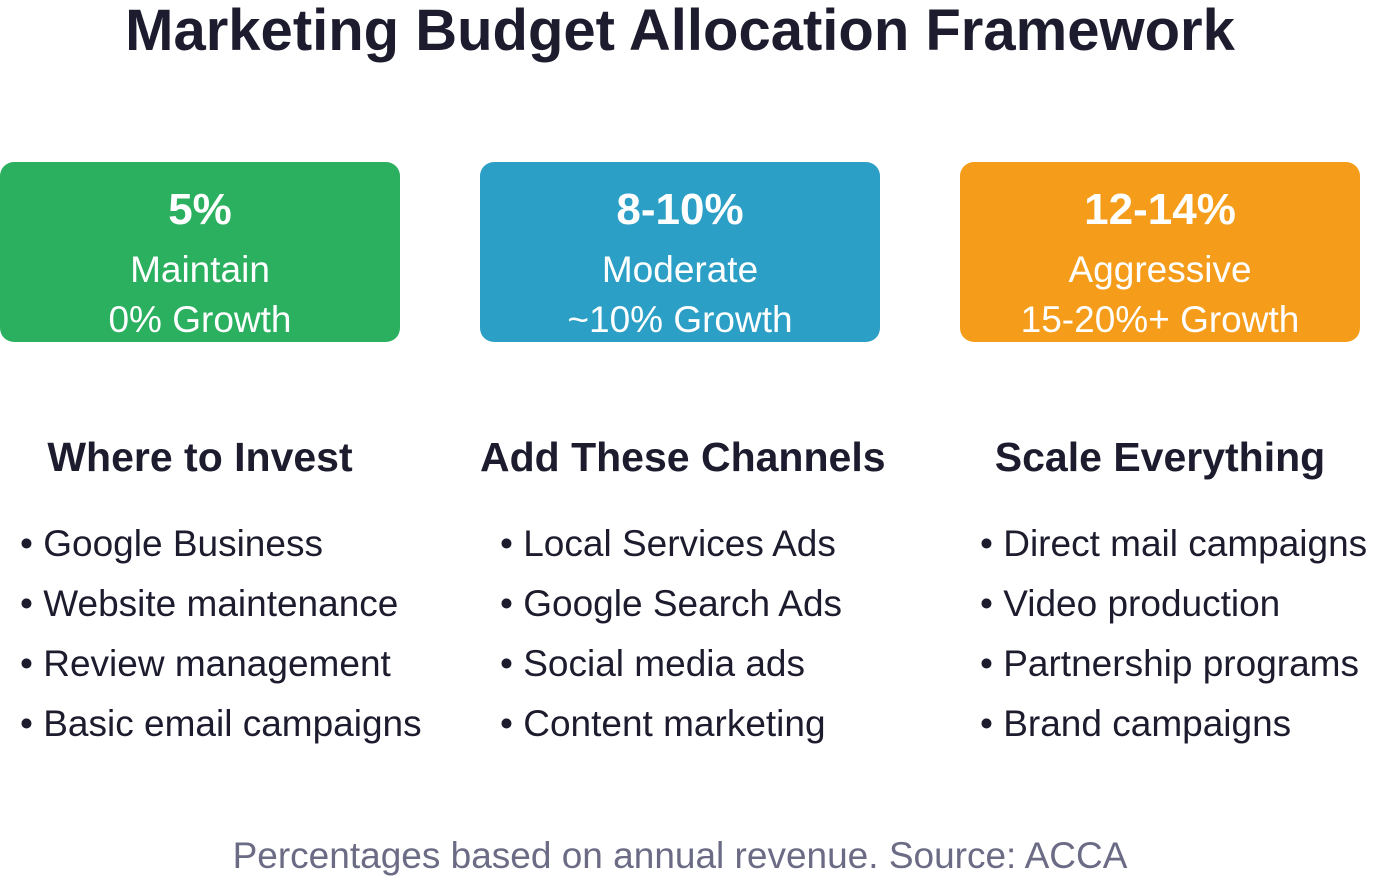 This screenshot has width=1397, height=878. Describe the element at coordinates (680, 209) in the screenshot. I see `tier-percentage: 8-10%` at that location.